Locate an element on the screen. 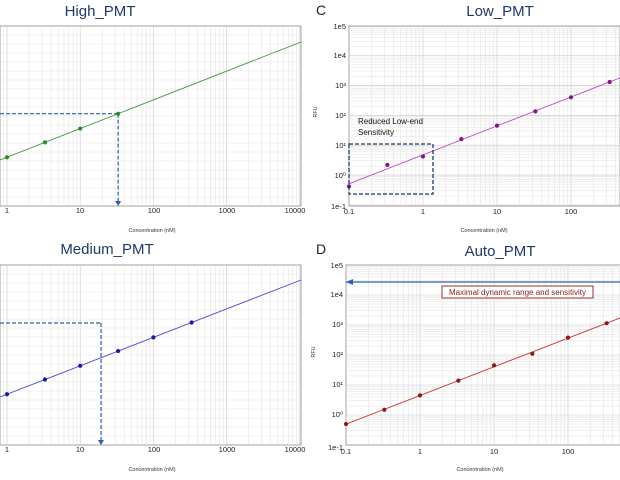  panel-medium-guide-lines is located at coordinates (52, 383).